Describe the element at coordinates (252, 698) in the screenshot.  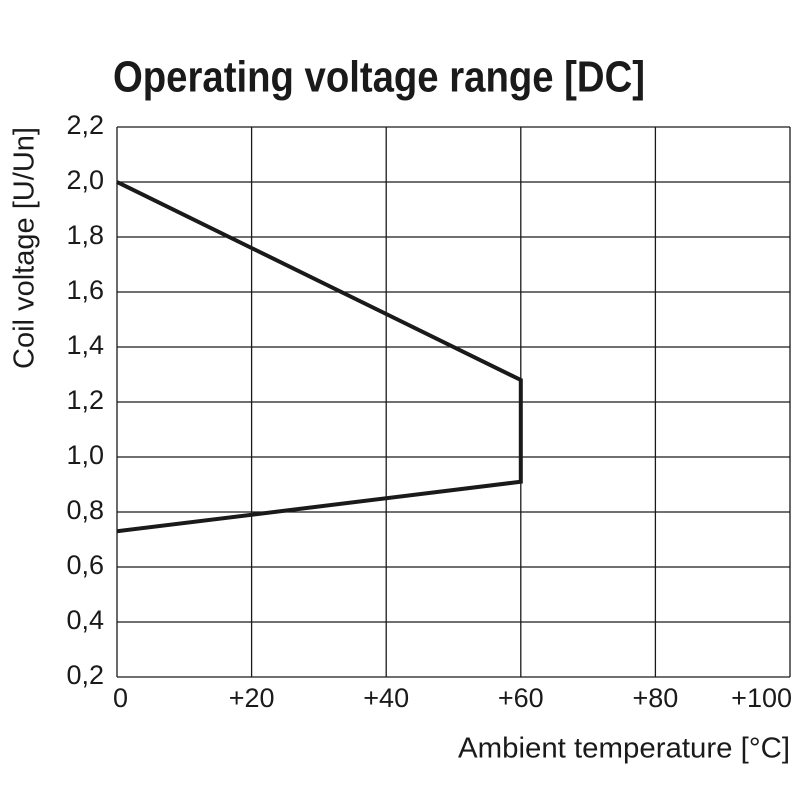
I see `x-tick-label: +20` at that location.